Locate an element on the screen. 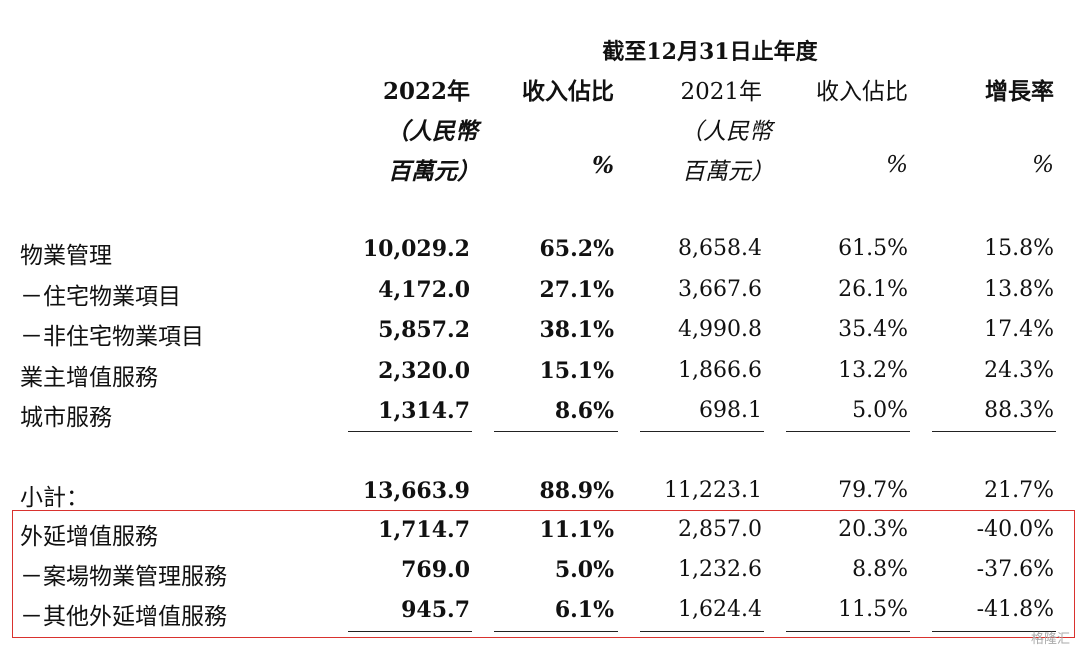  rule-growth-subtotal is located at coordinates (994, 431).